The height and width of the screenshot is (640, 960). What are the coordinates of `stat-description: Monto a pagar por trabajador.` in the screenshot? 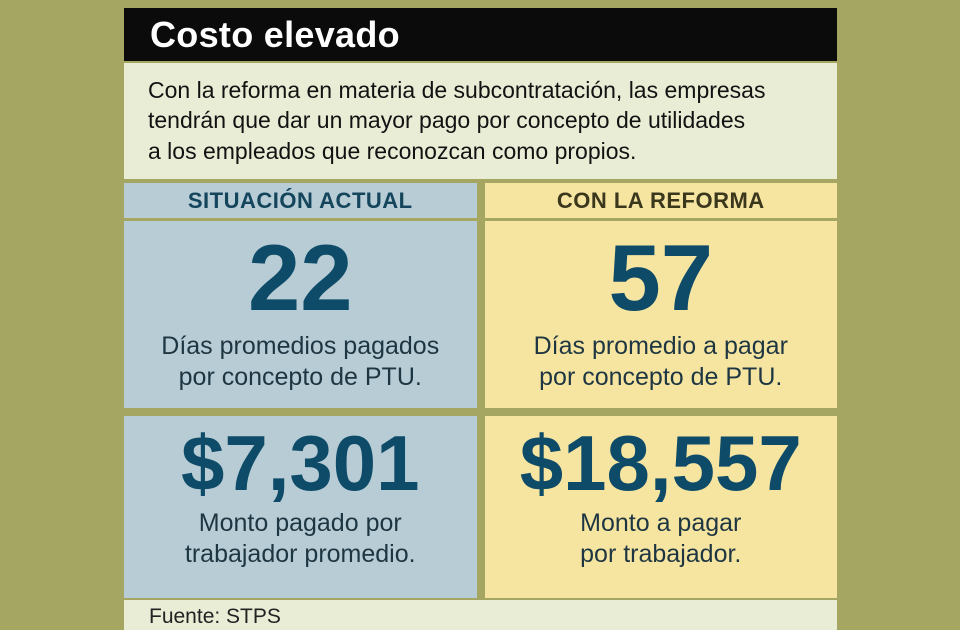 It's located at (660, 539).